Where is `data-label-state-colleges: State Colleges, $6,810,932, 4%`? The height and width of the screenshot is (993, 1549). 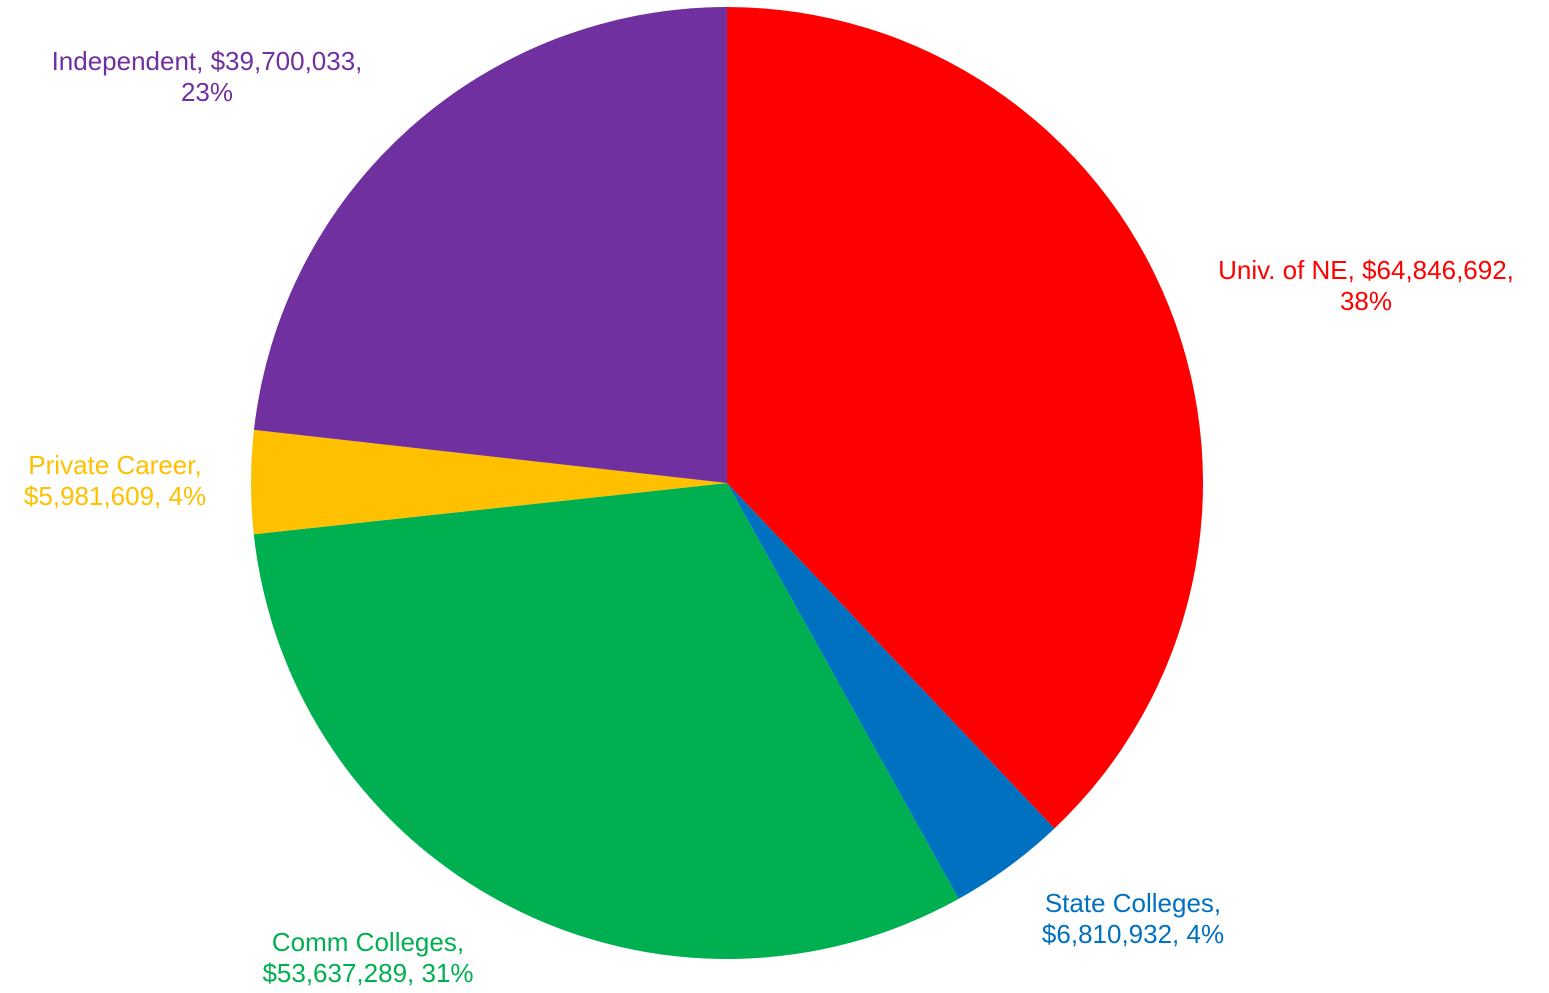 data-label-state-colleges: State Colleges, $6,810,932, 4% is located at coordinates (1133, 918).